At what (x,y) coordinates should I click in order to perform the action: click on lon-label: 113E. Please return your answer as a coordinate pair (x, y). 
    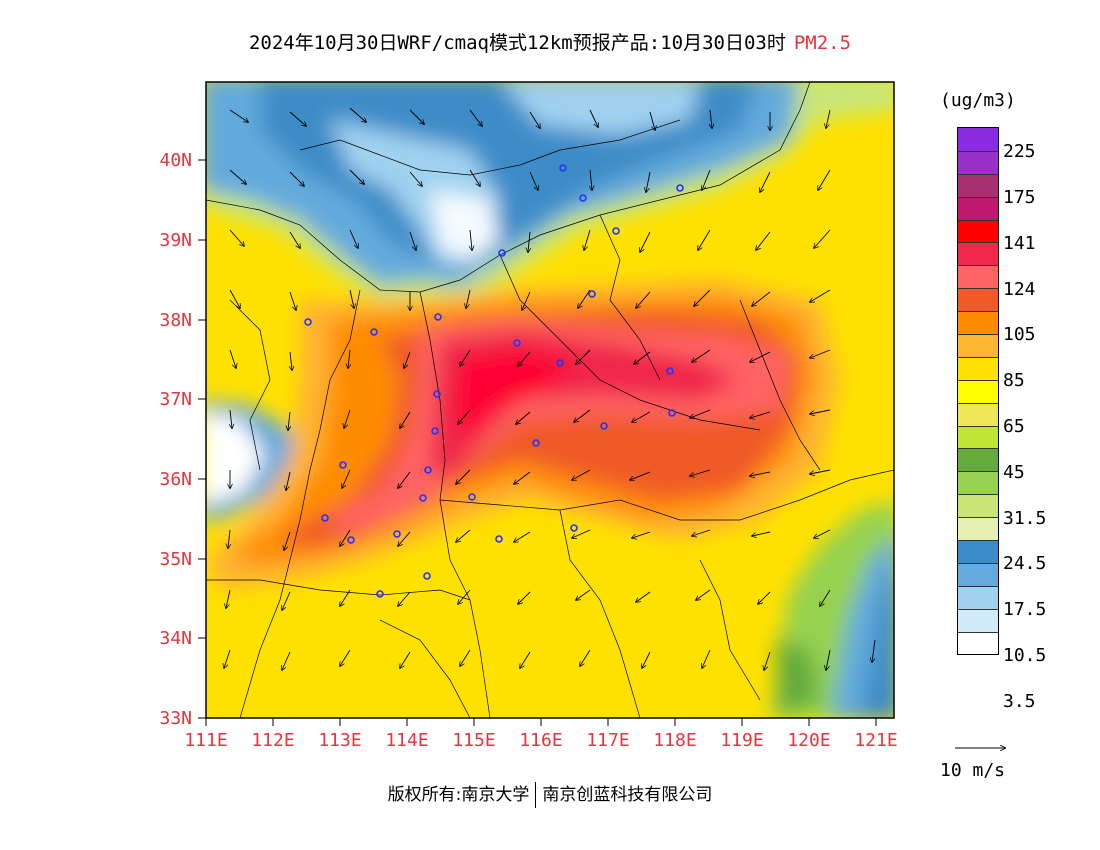
    Looking at the image, I should click on (340, 740).